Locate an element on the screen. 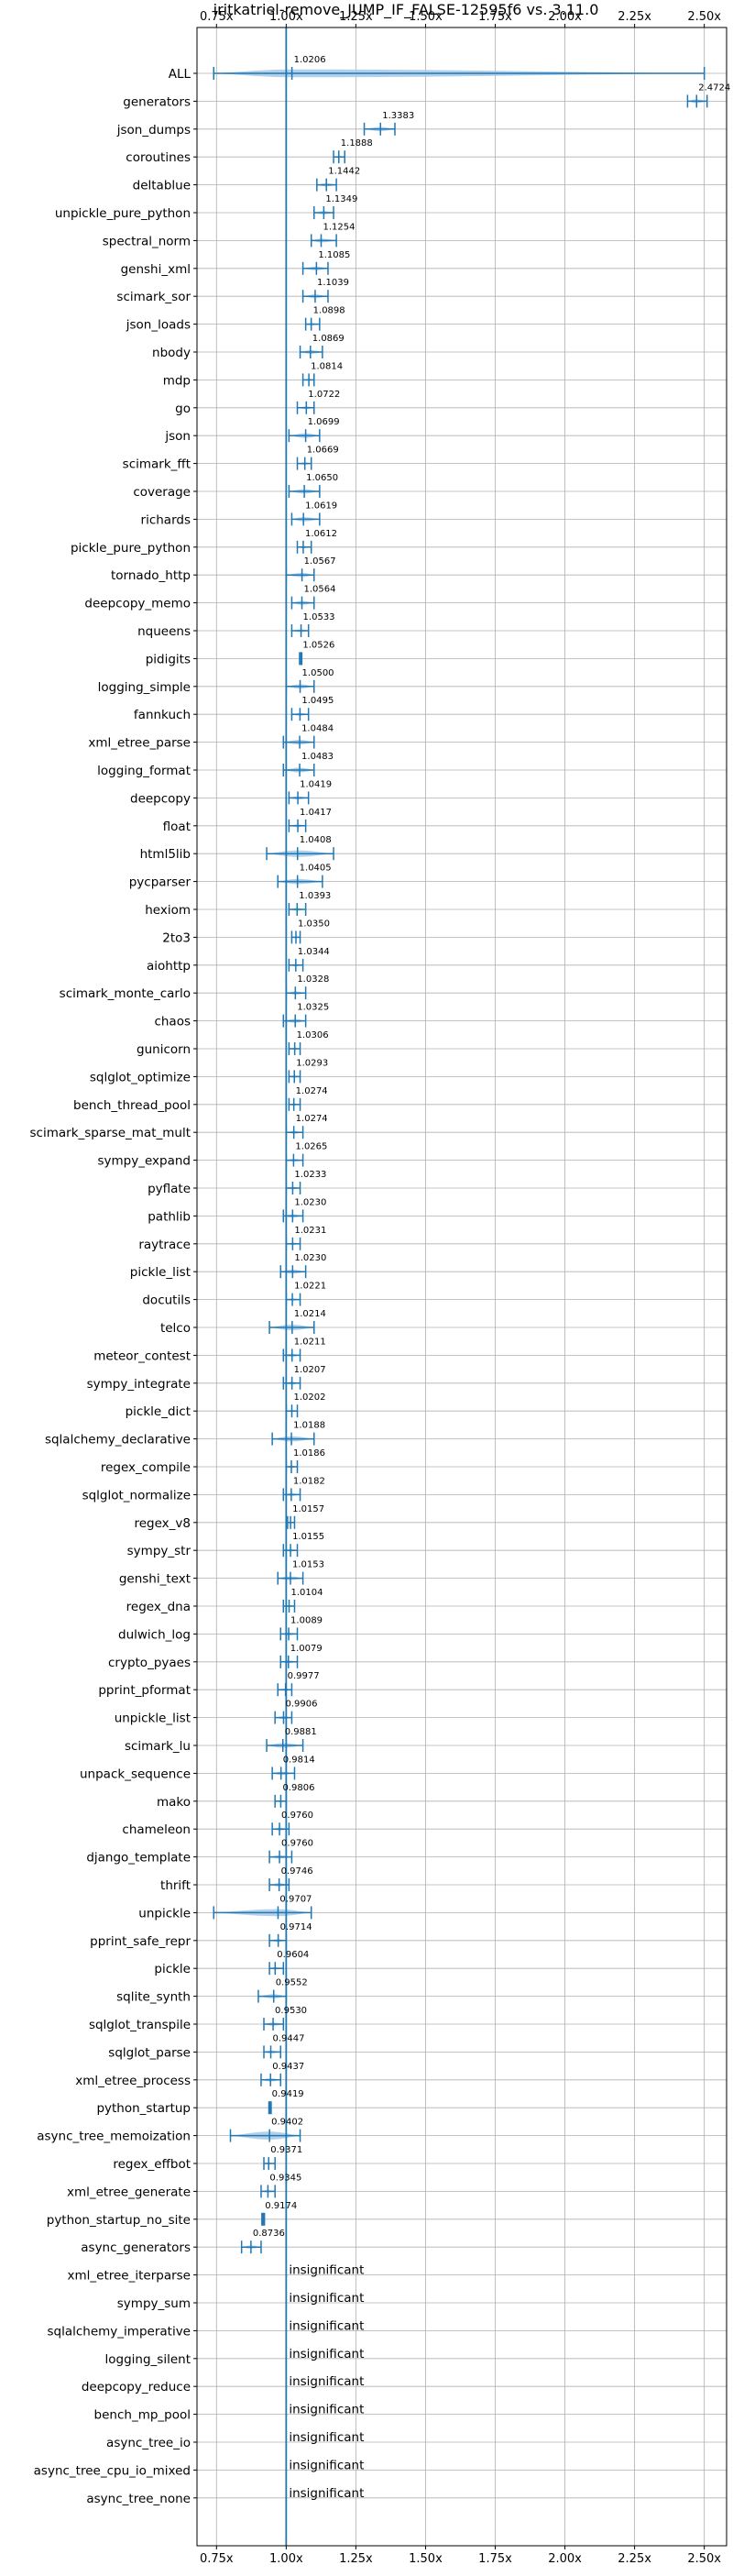  benchmark-label: dulwich_log is located at coordinates (154, 1634).